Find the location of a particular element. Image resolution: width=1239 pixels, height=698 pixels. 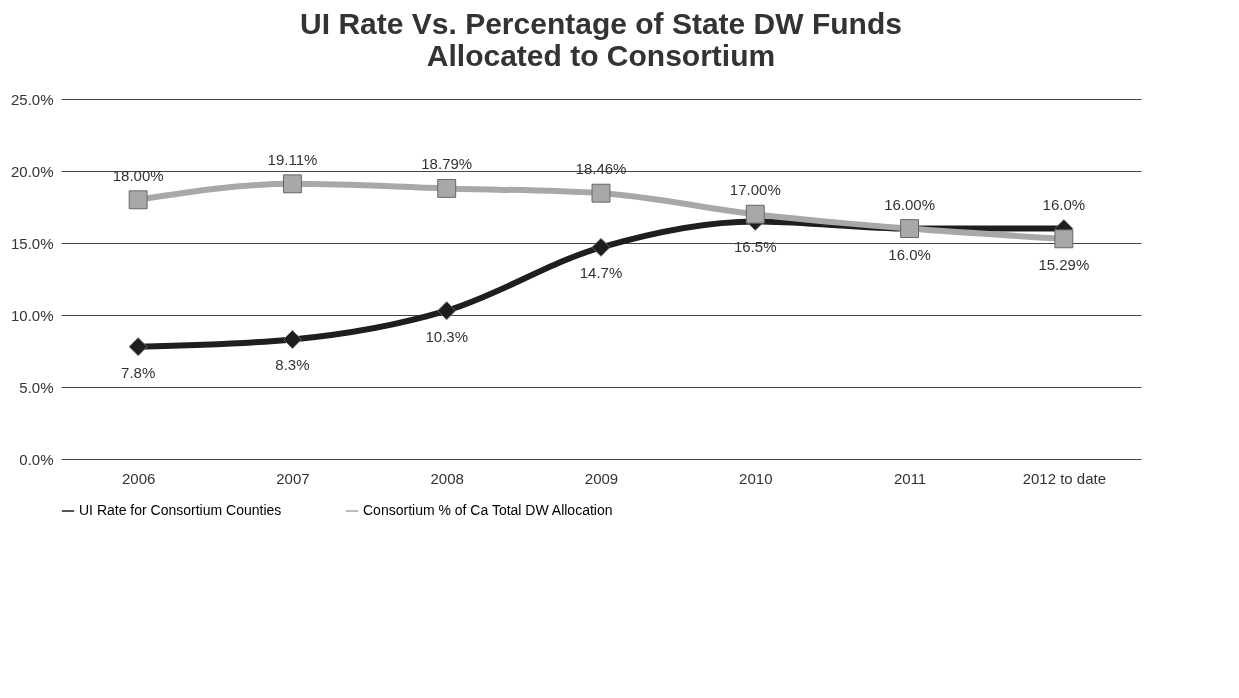

data-label: 19.11% is located at coordinates (292, 159).